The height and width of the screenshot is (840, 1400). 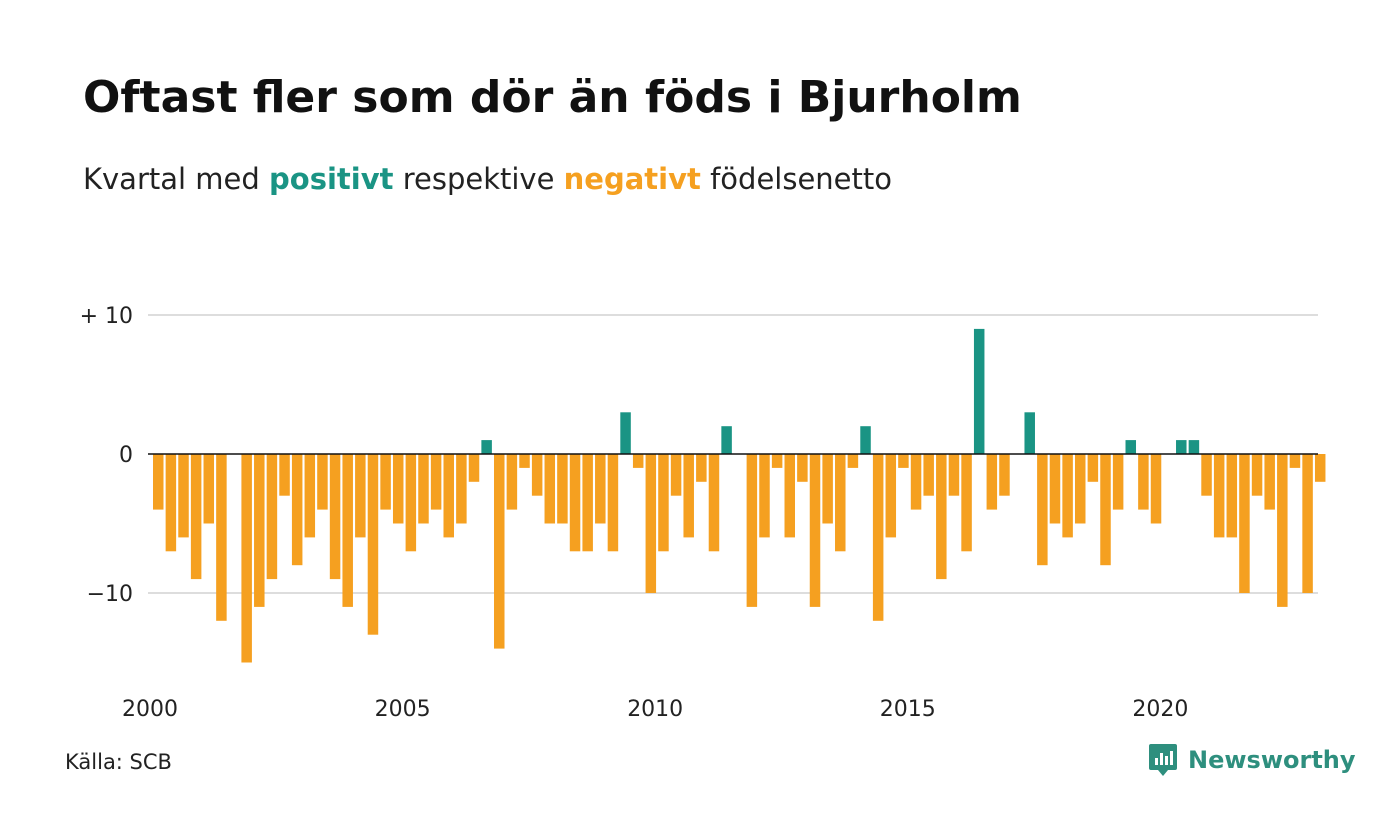 What do you see at coordinates (1272, 760) in the screenshot?
I see `brand-name: Newsworthy` at bounding box center [1272, 760].